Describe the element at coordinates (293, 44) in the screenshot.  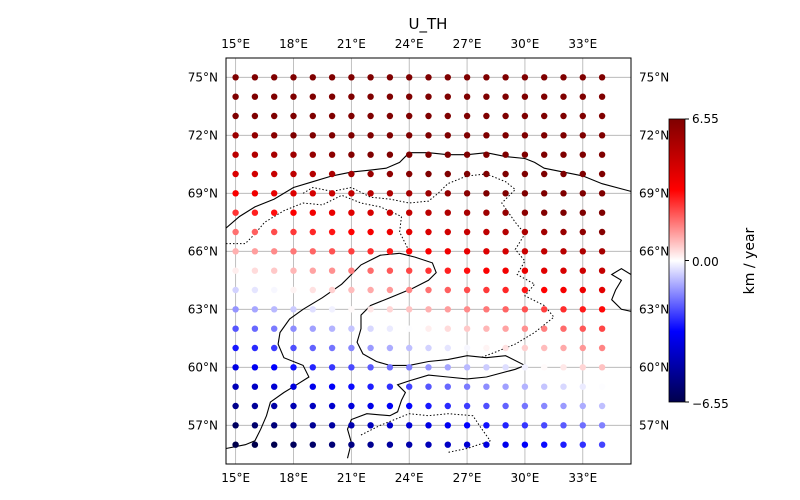
I see `lon-tick-label-top: 18°E` at that location.